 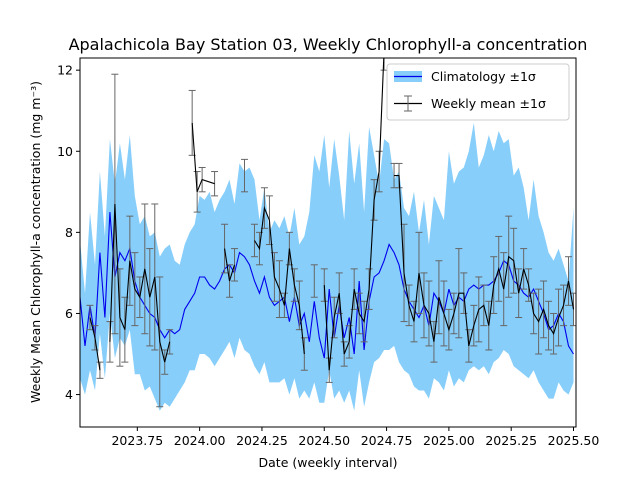 I want to click on x-tick-label: 2025.25, so click(x=511, y=440).